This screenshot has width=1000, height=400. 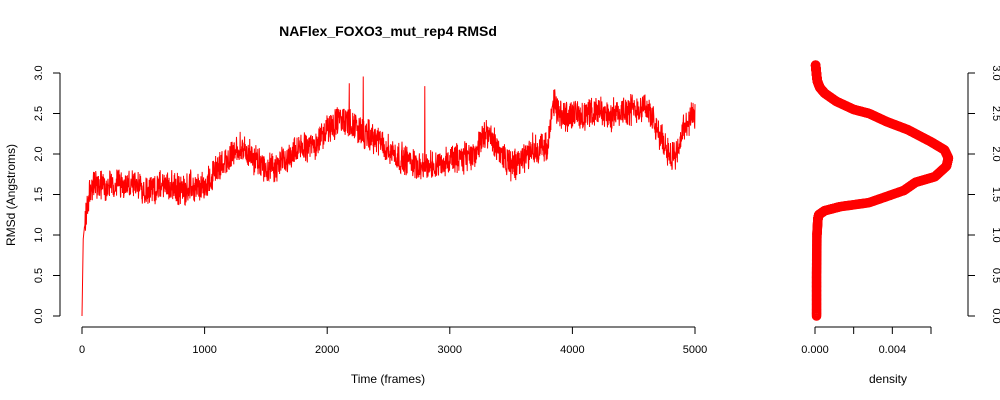 What do you see at coordinates (695, 350) in the screenshot?
I see `x-tick-label: 5000` at bounding box center [695, 350].